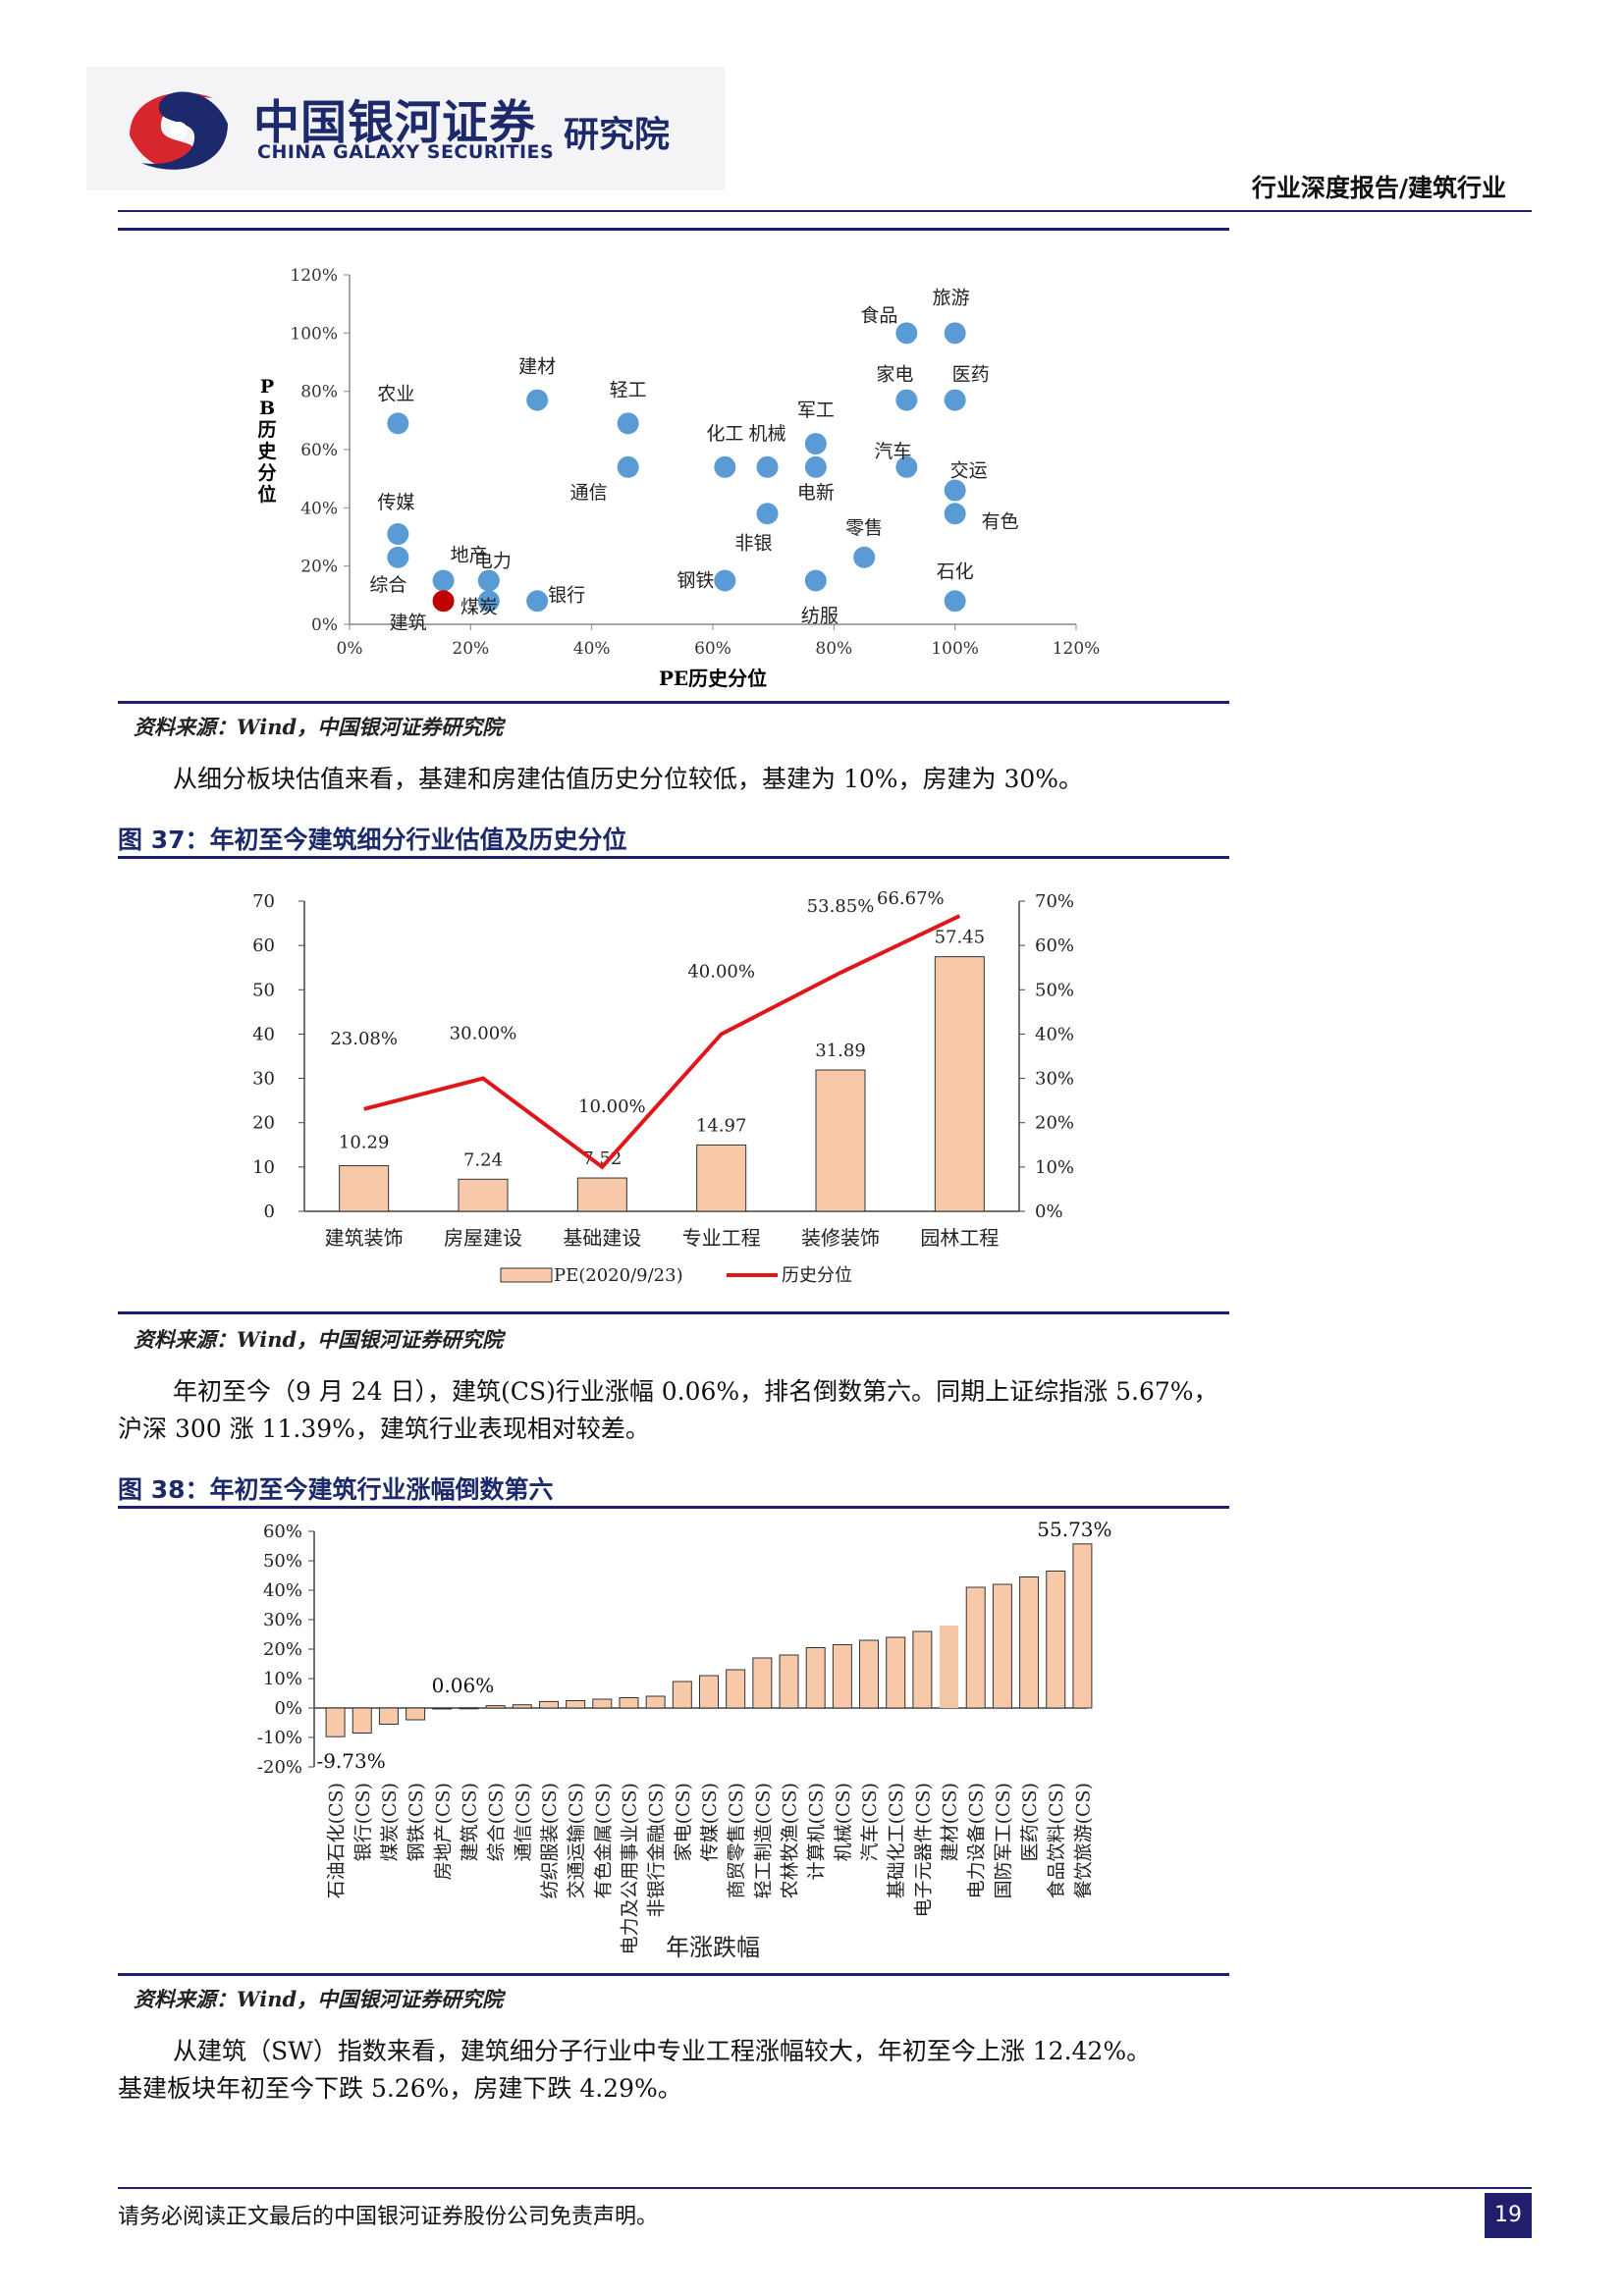 Image resolution: width=1624 pixels, height=2296 pixels. What do you see at coordinates (713, 1947) in the screenshot?
I see `x-axis-title: 年涨跌幅` at bounding box center [713, 1947].